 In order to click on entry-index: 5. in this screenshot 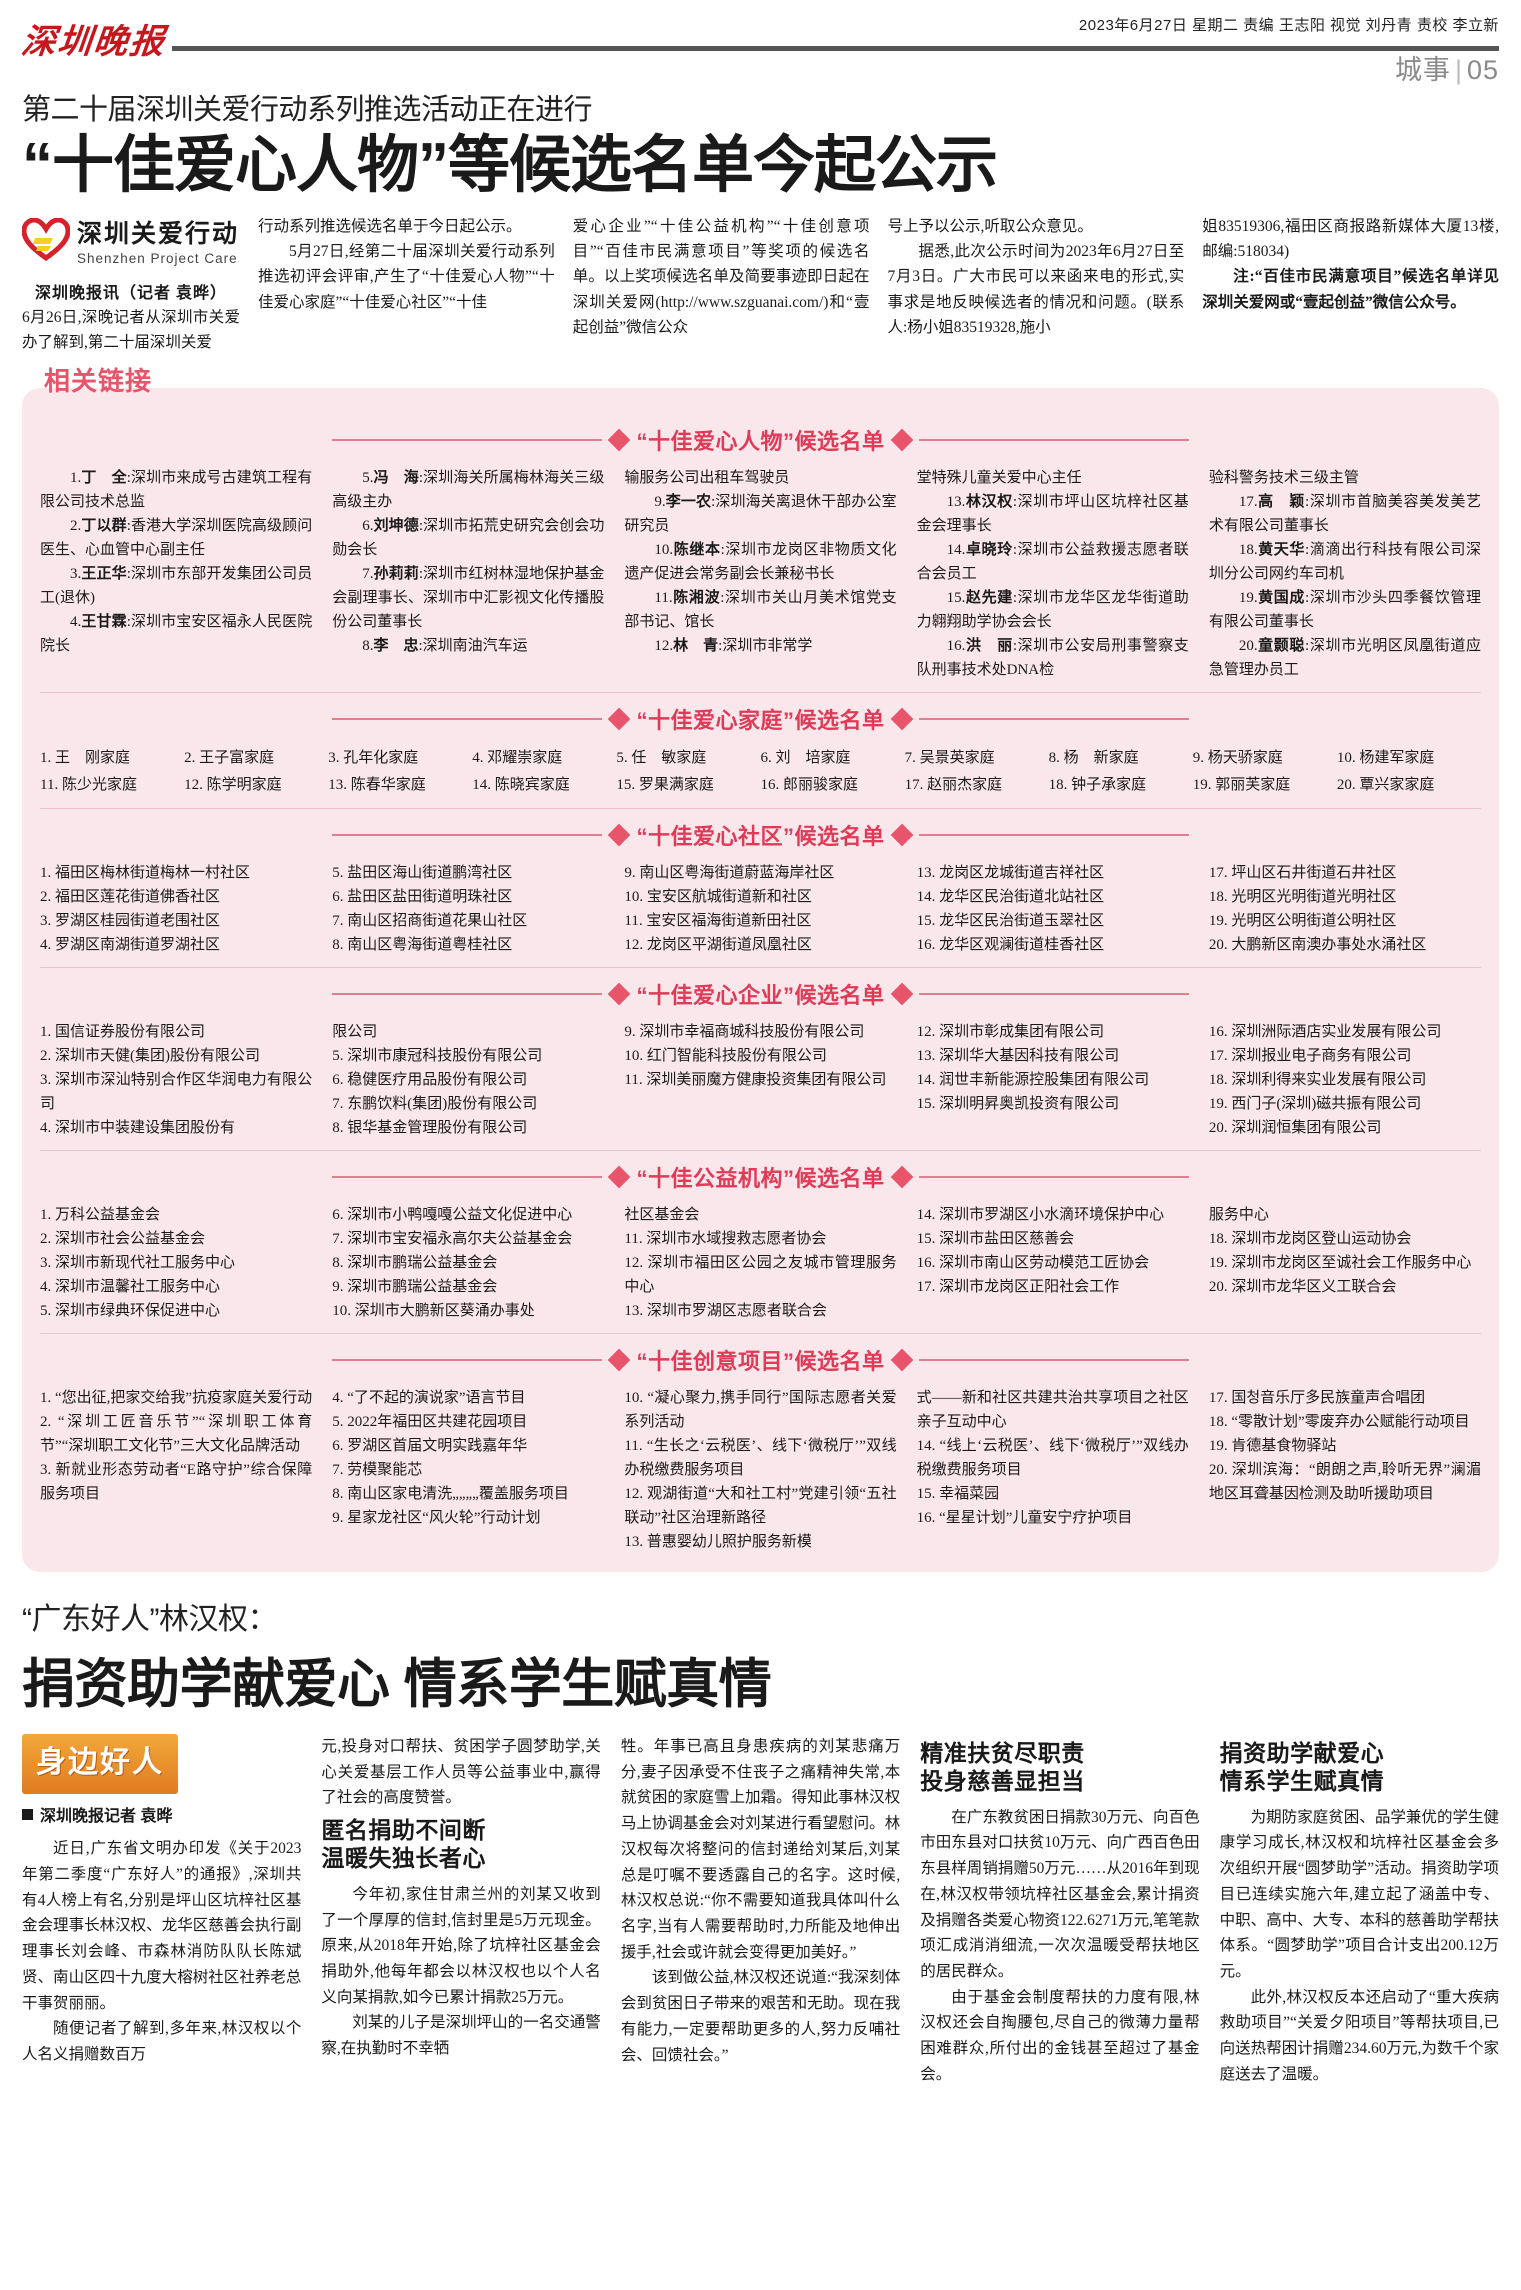, I will do `click(368, 478)`.